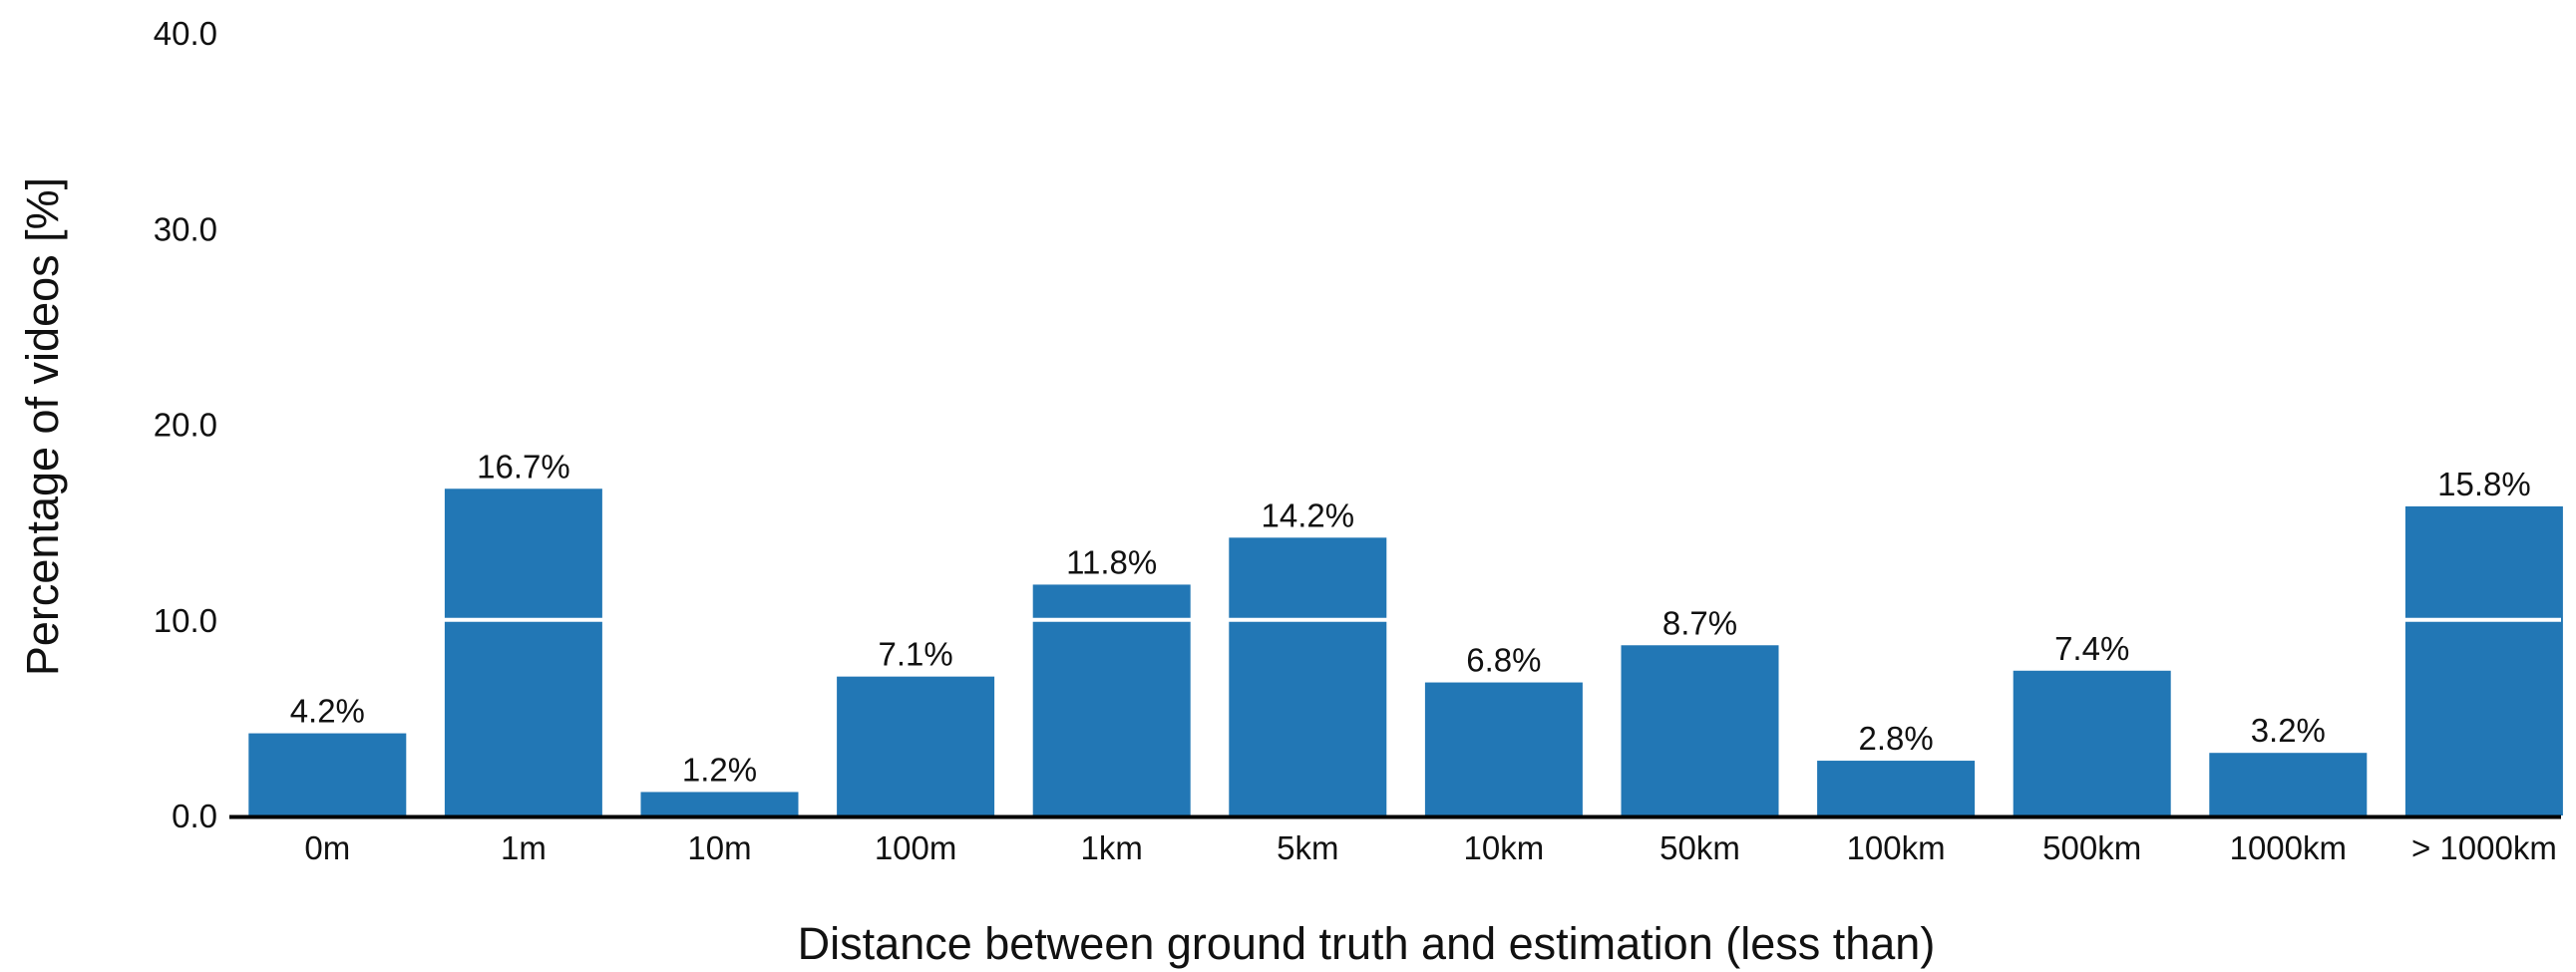  Describe the element at coordinates (327, 711) in the screenshot. I see `bar-data-label: 4.2%` at that location.